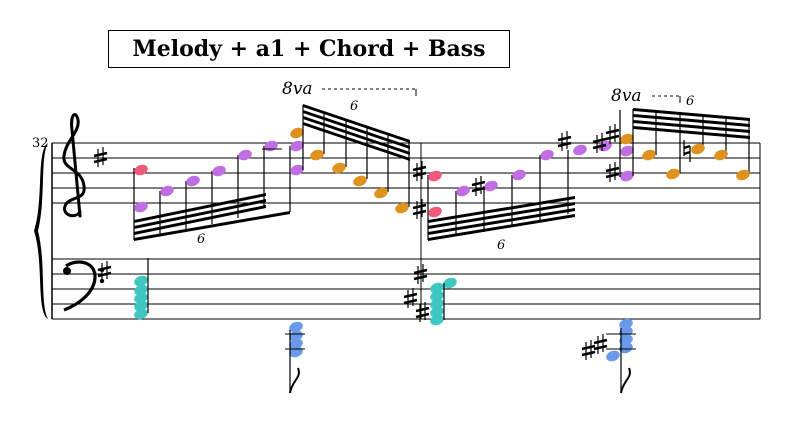 This screenshot has width=793, height=424. I want to click on ledger-line, so click(295, 341).